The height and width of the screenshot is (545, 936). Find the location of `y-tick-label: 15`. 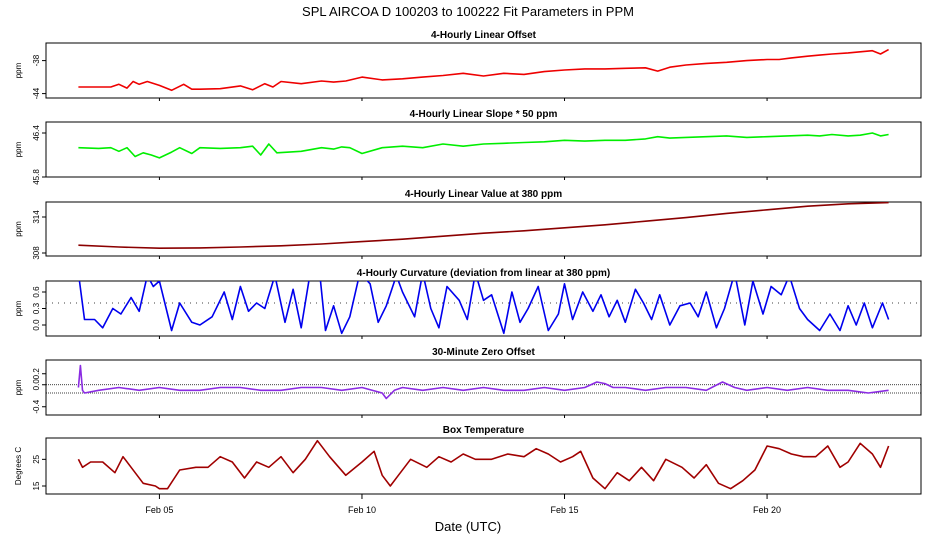

y-tick-label: 15 is located at coordinates (36, 485).